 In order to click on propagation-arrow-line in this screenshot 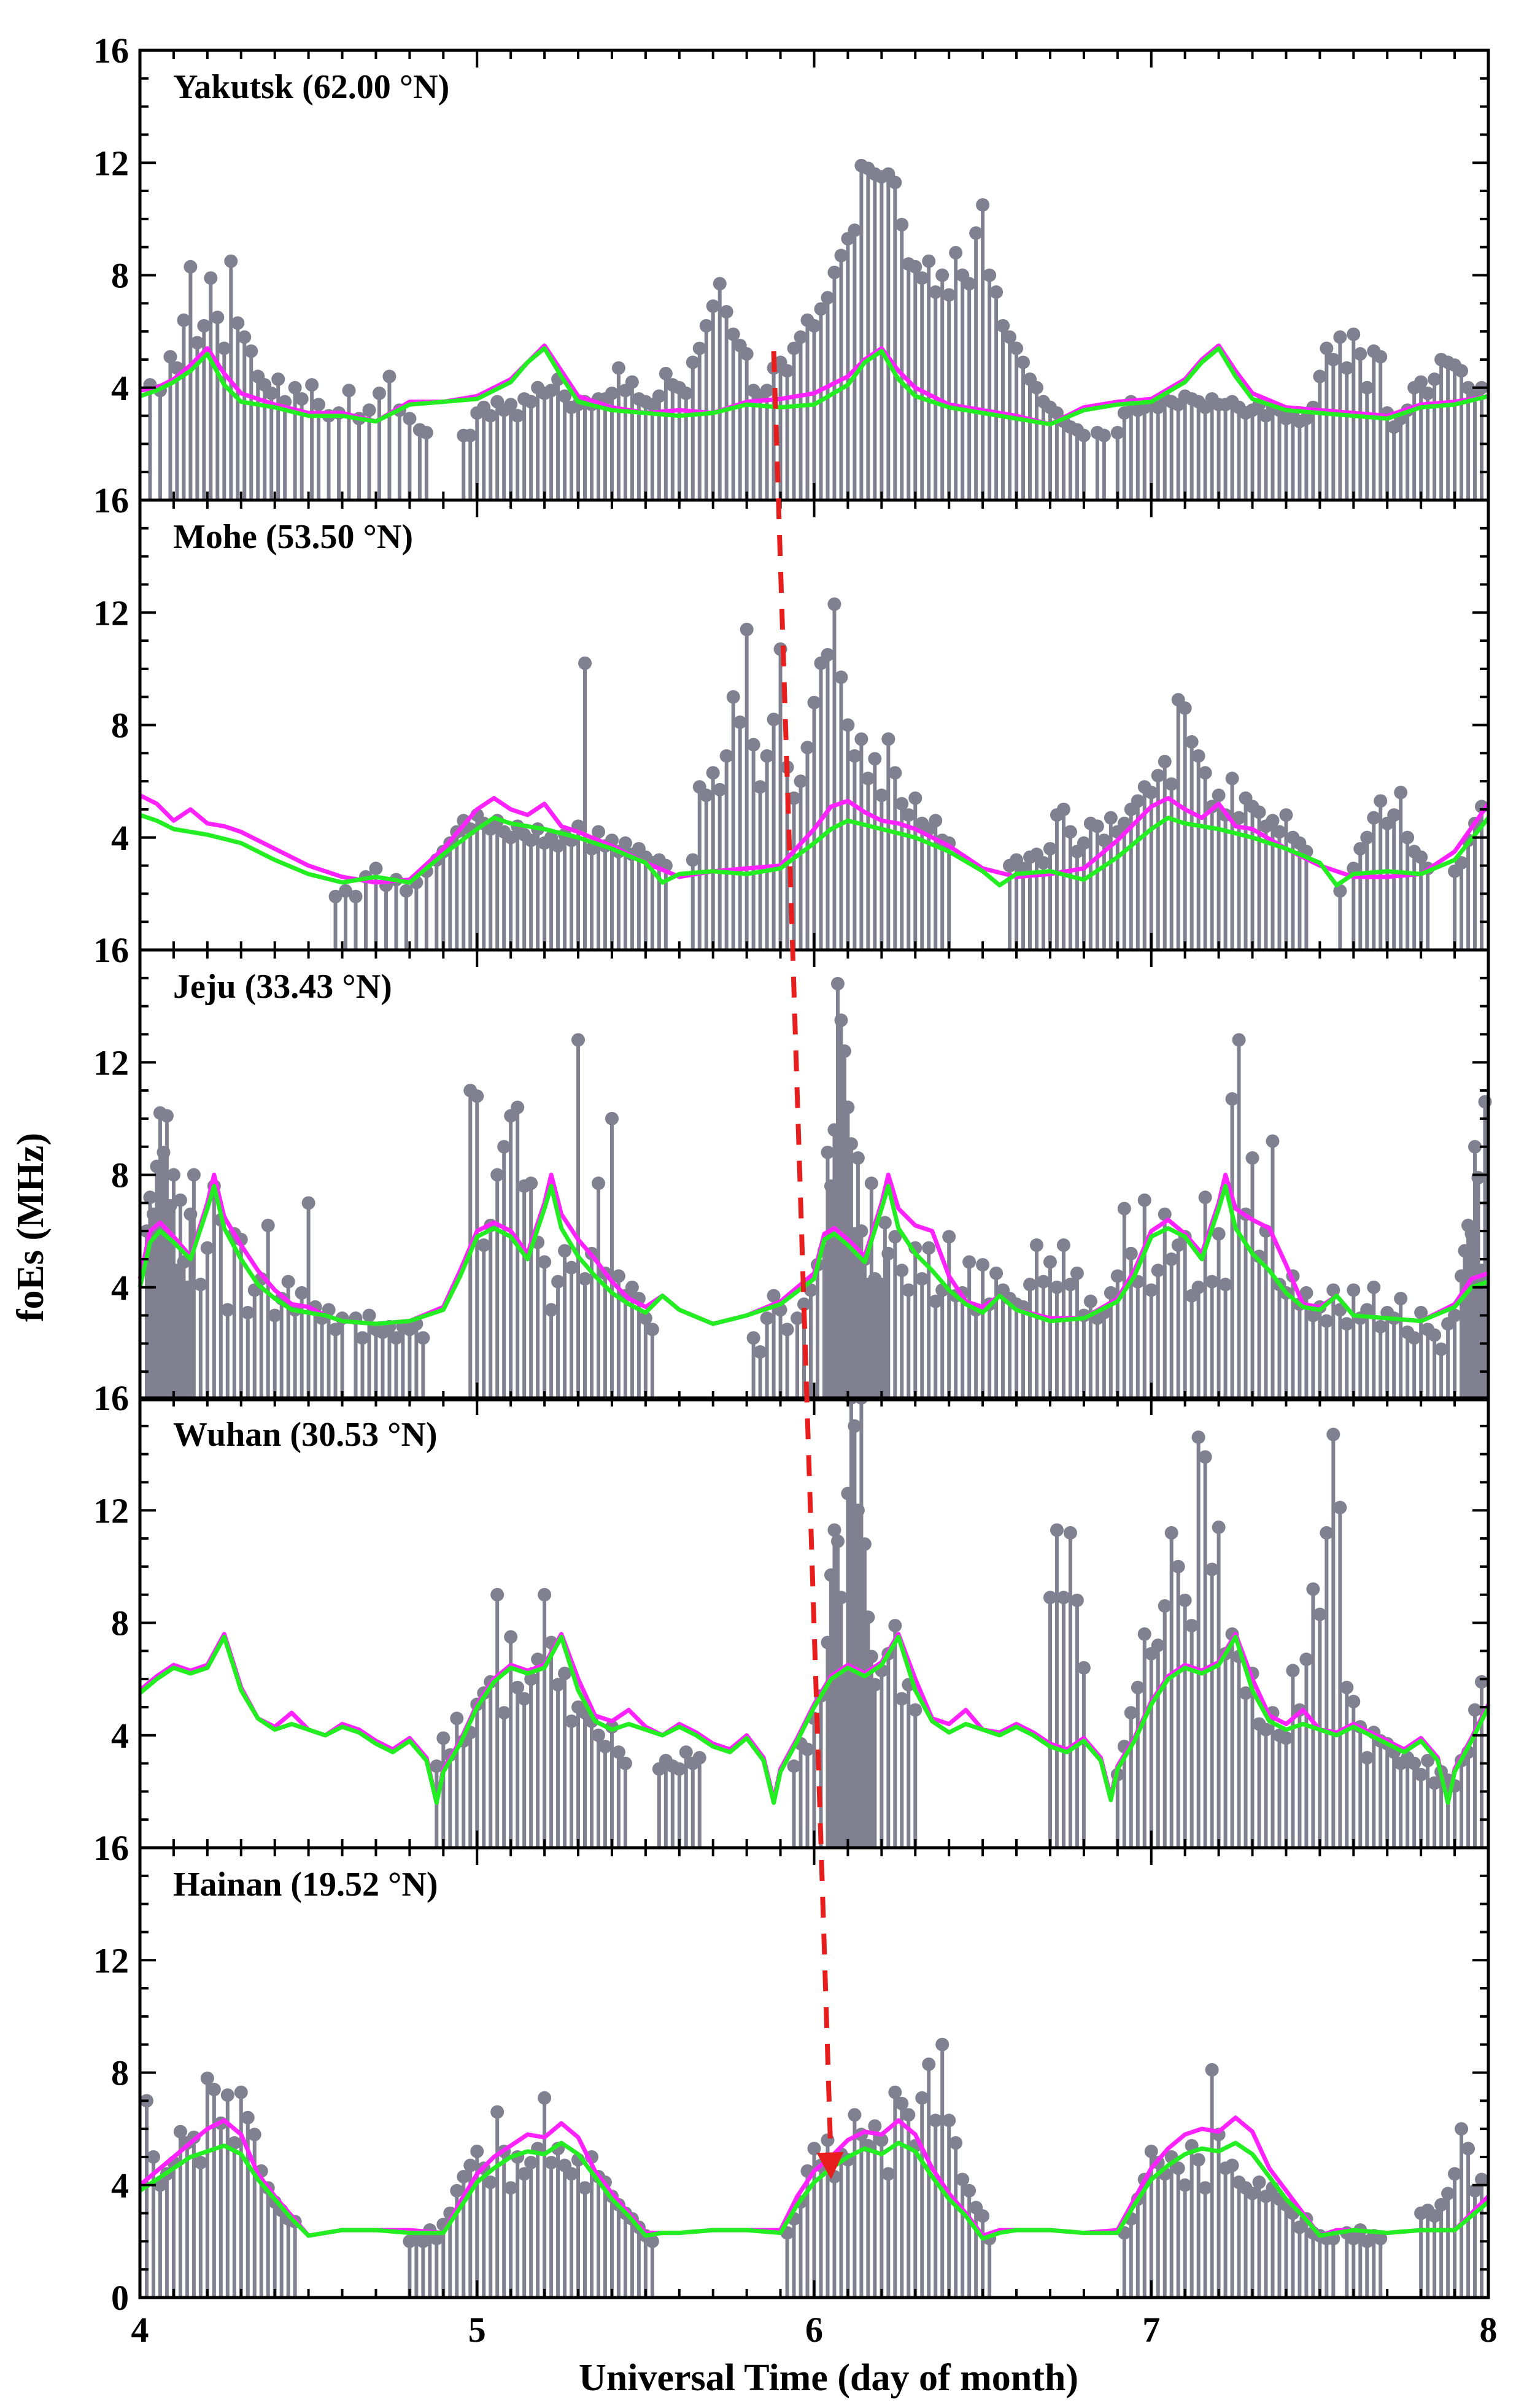, I will do `click(802, 1256)`.